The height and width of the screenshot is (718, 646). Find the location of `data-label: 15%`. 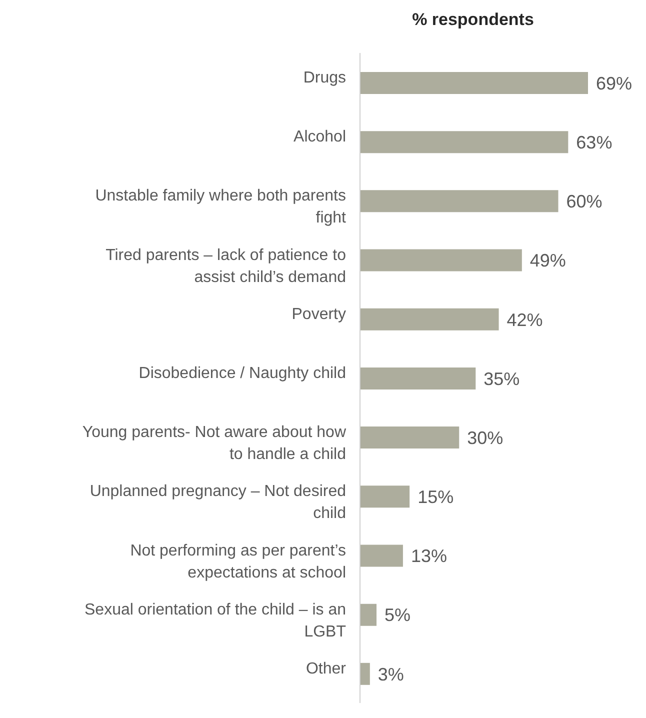

data-label: 15% is located at coordinates (436, 497).